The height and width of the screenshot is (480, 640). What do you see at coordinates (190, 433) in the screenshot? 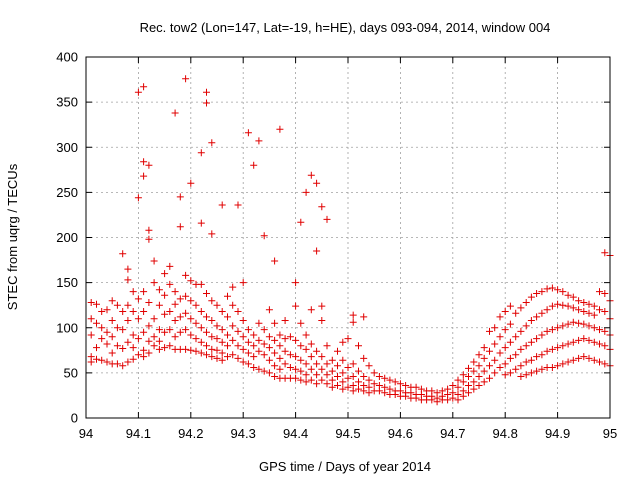
I see `x-tick-label: 94.2` at bounding box center [190, 433].